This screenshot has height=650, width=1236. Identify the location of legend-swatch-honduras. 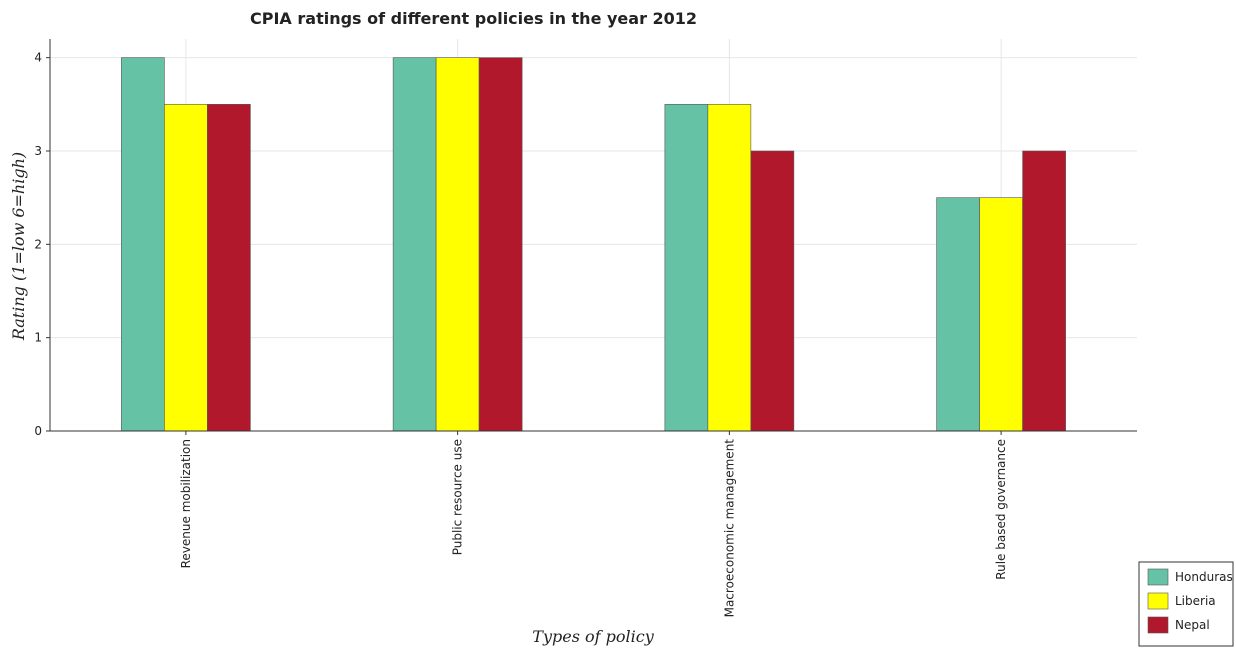
(1158, 577).